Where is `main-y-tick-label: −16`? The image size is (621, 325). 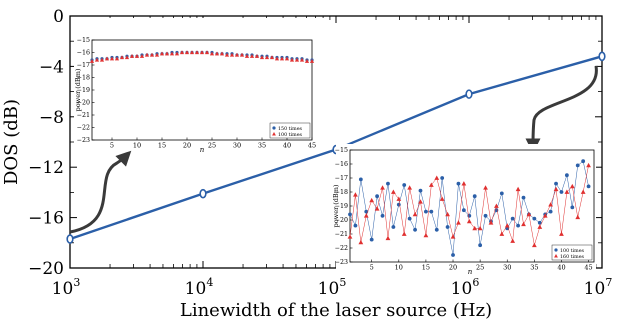
main-y-tick-label: −16 is located at coordinates (46, 219).